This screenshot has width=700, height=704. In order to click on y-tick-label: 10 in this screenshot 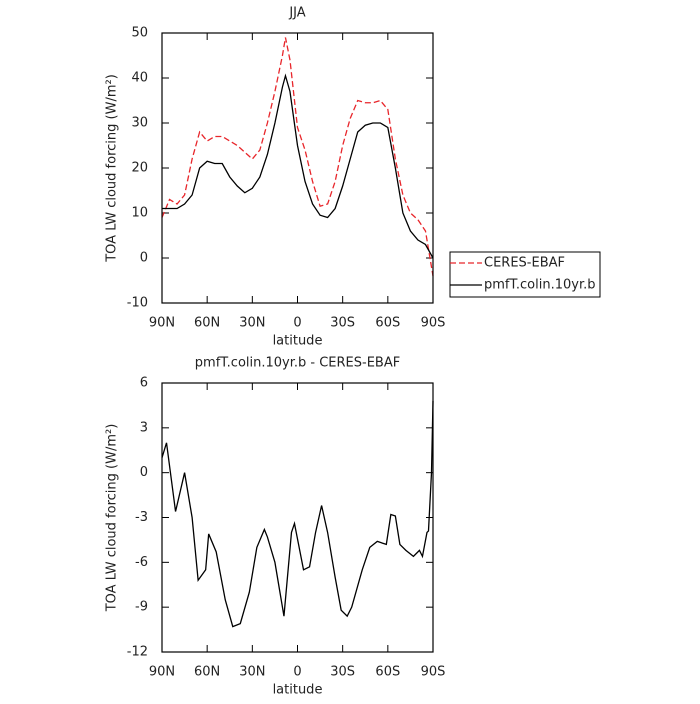, I will do `click(139, 213)`.